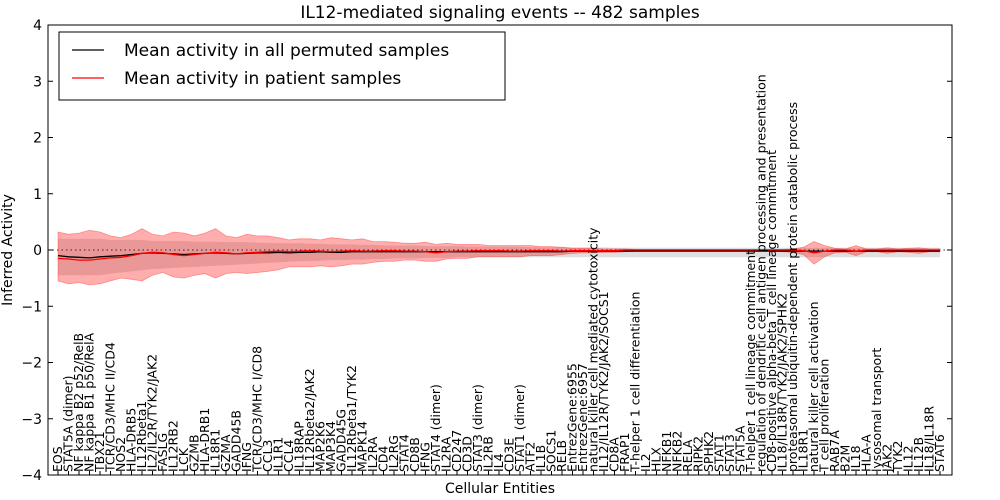 This screenshot has width=1000, height=500. Describe the element at coordinates (267, 456) in the screenshot. I see `x-tick-label: CCL3` at that location.